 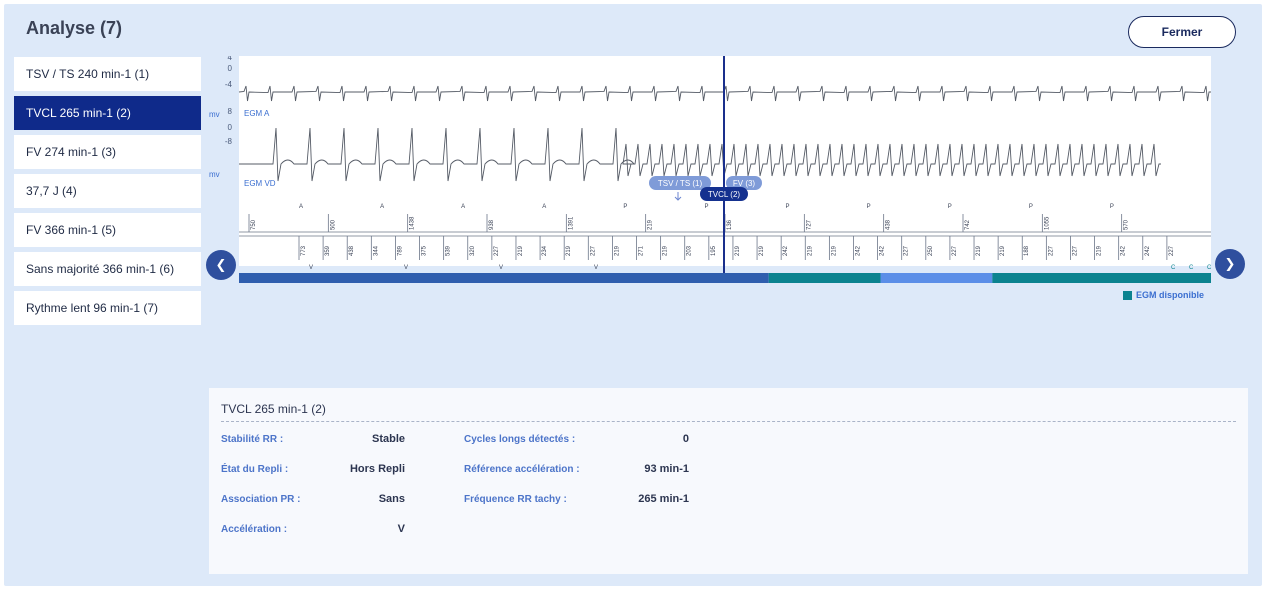 I want to click on egm-a-trace, so click(x=724, y=93).